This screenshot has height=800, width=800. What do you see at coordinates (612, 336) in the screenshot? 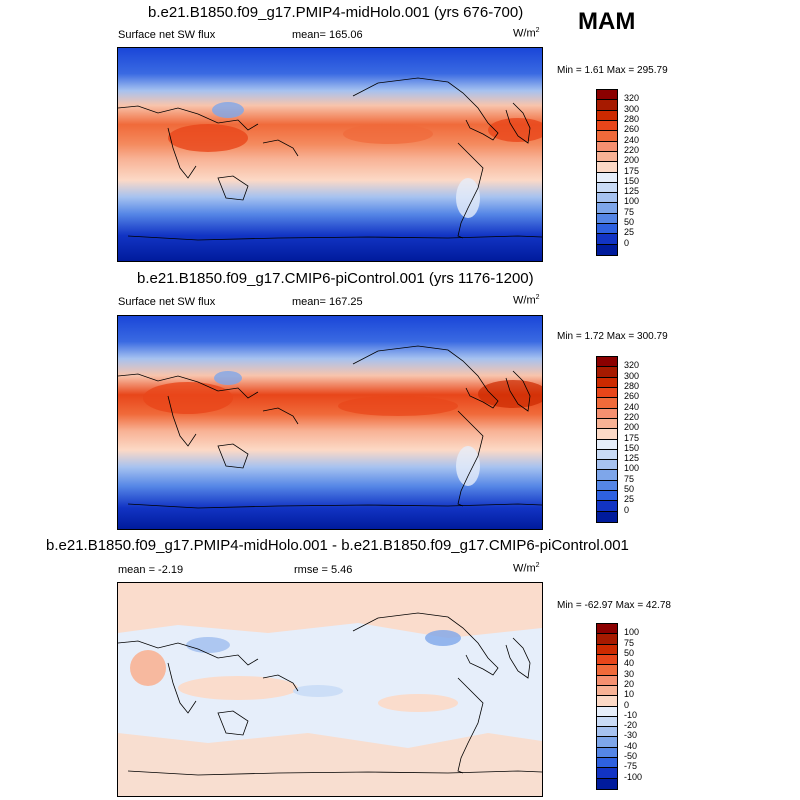
I see `panel-2-minmax: Min = 1.72 Max = 300.79` at bounding box center [612, 336].